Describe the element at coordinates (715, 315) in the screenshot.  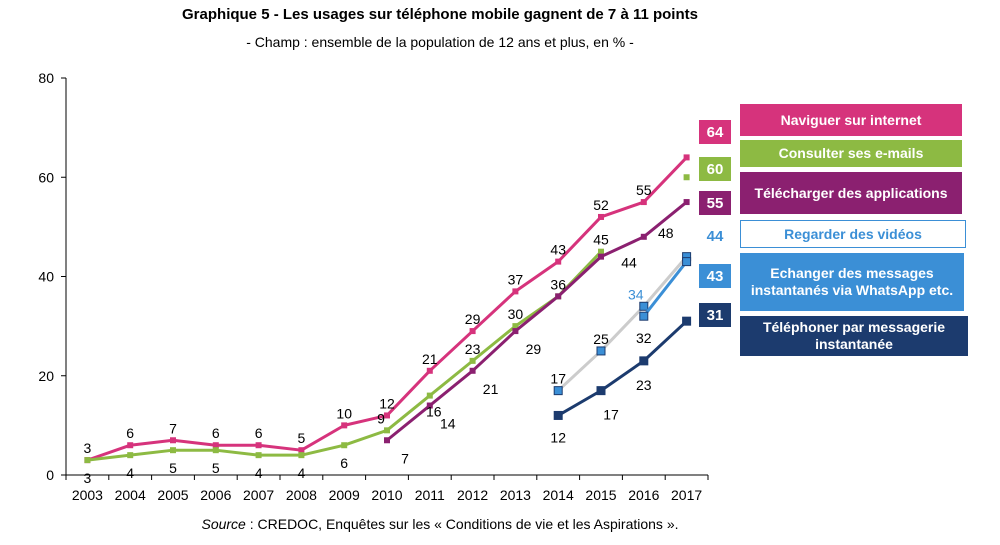
I see `end-badge-messagerie: 31` at that location.